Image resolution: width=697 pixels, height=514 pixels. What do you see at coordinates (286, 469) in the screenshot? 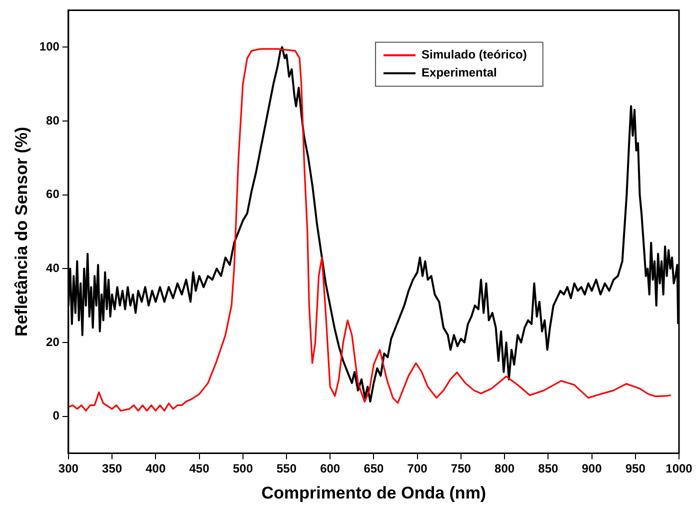
I see `x-tick-label: 550` at bounding box center [286, 469].